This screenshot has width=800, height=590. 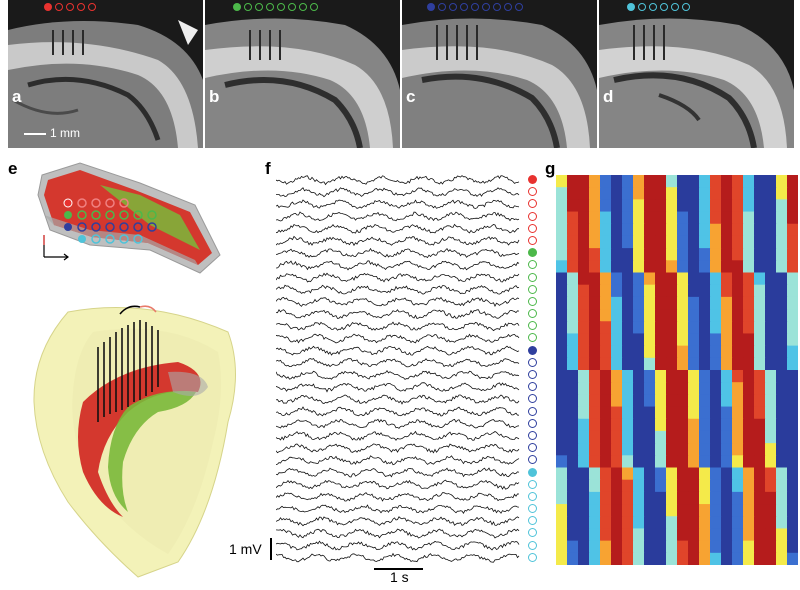 I want to click on panel-label-c: c, so click(x=411, y=96).